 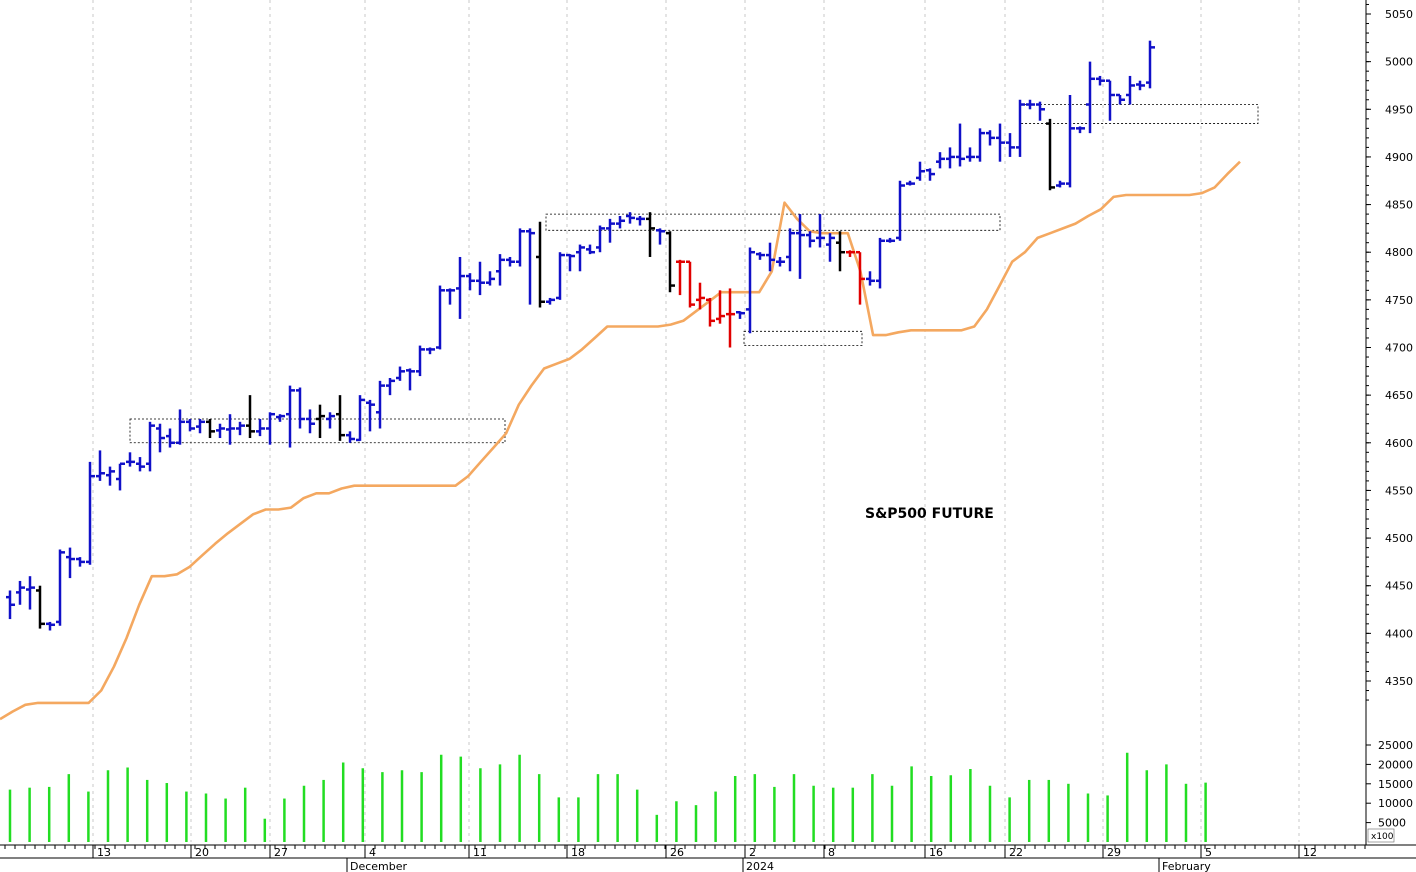 I want to click on x-tick-label: 18, so click(x=578, y=852).